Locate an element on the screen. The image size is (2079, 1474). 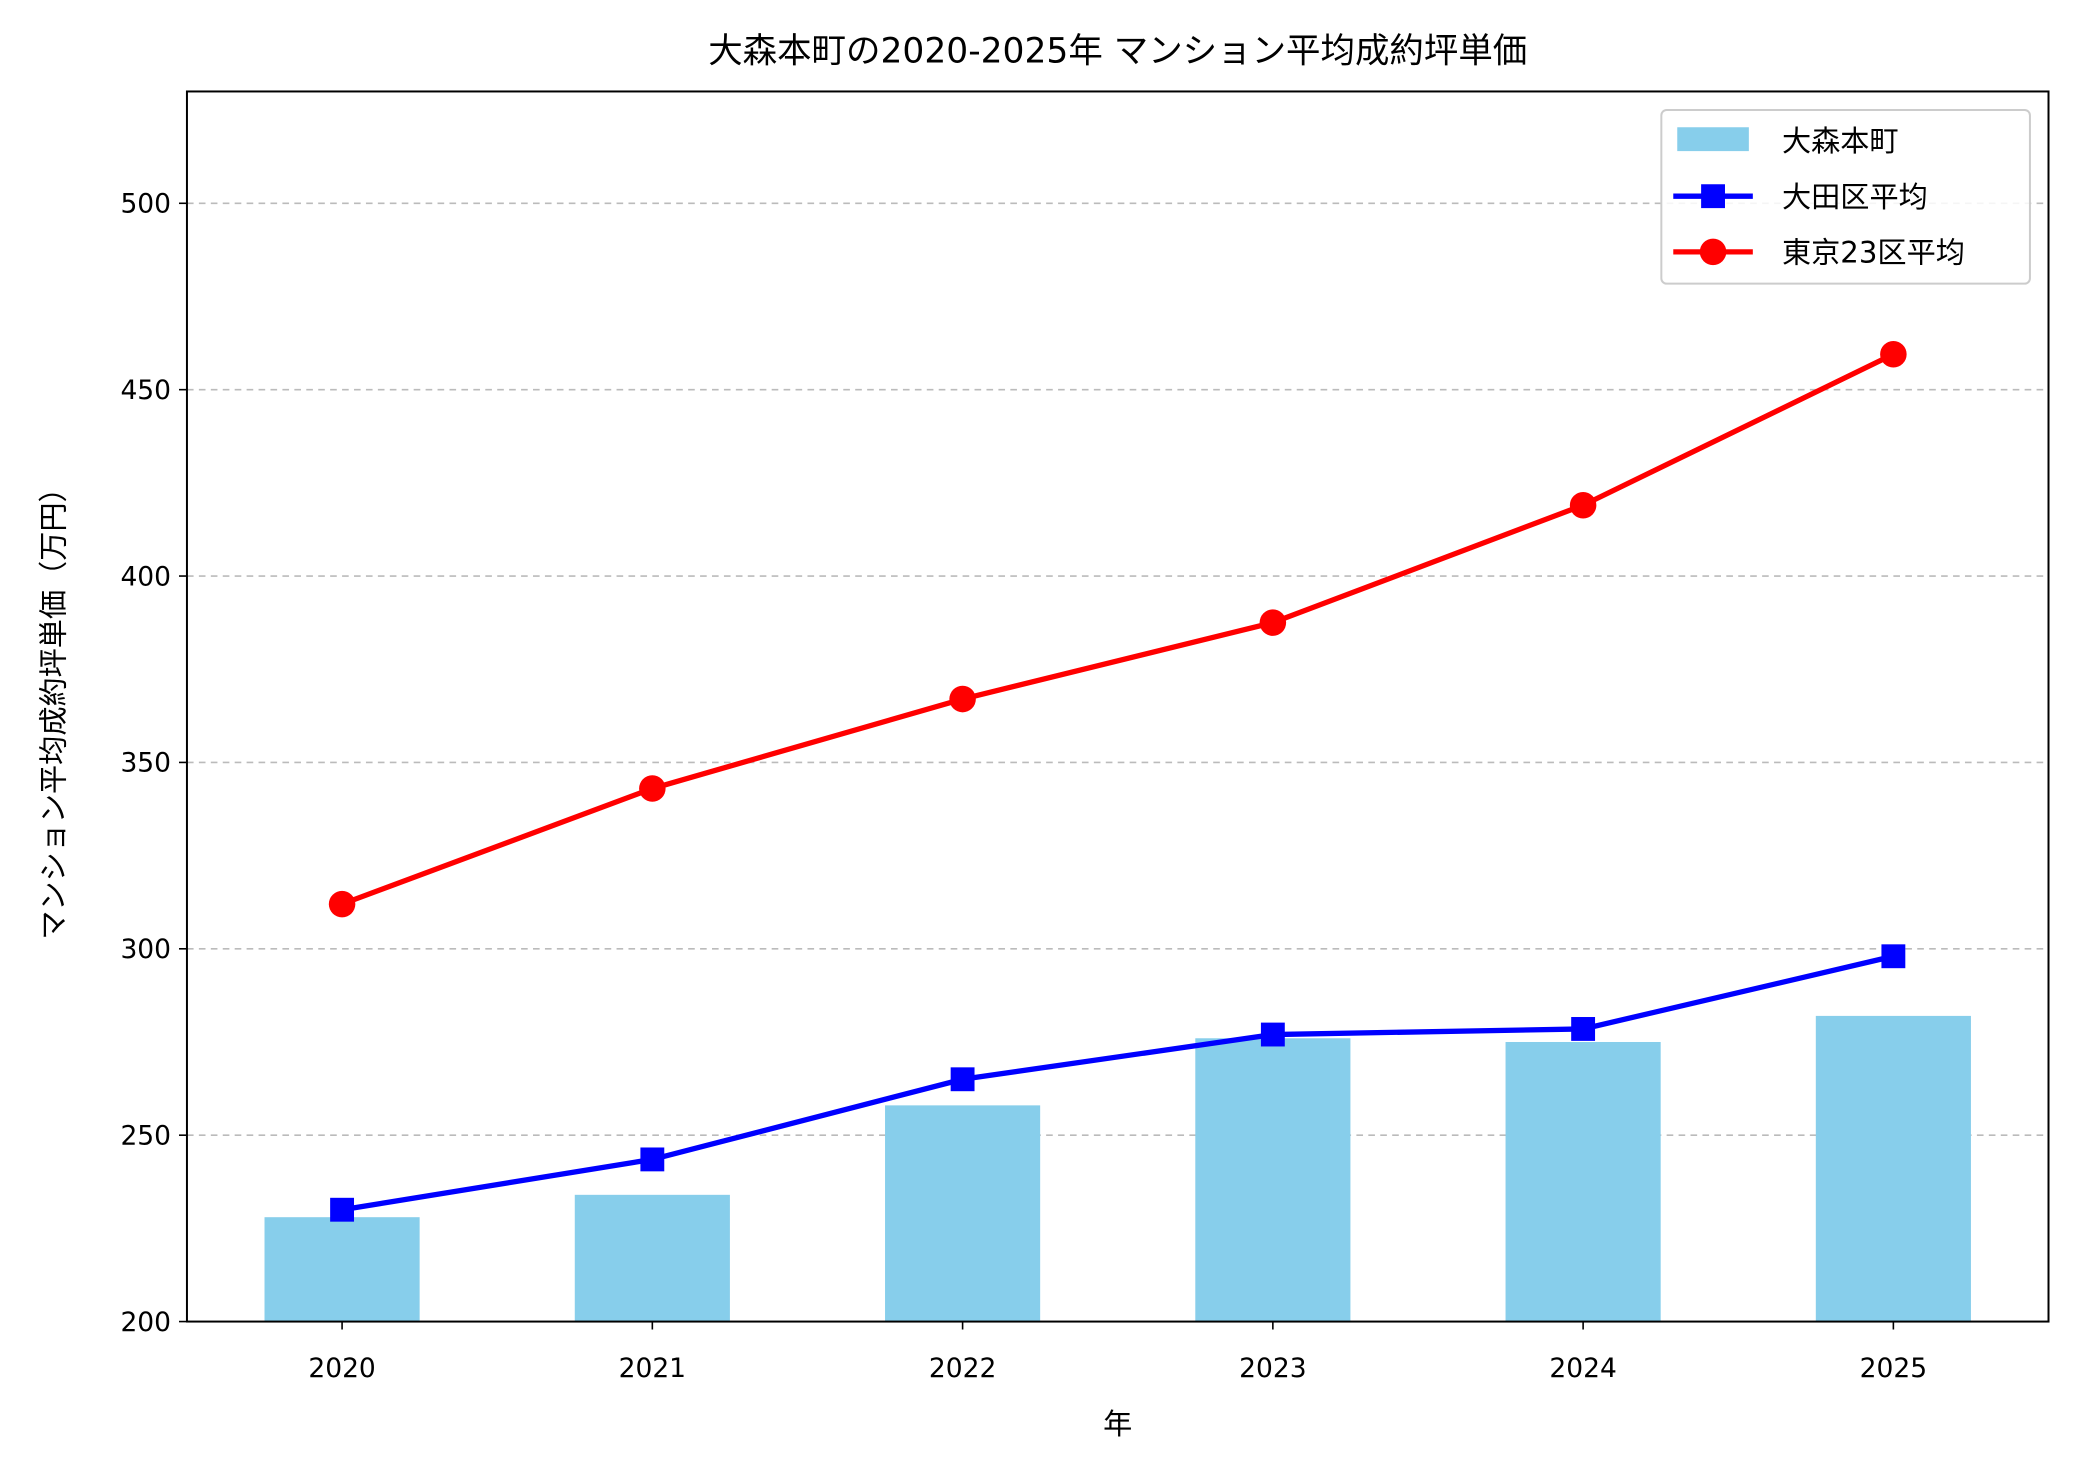
y-tick-label: 400 is located at coordinates (145, 576).